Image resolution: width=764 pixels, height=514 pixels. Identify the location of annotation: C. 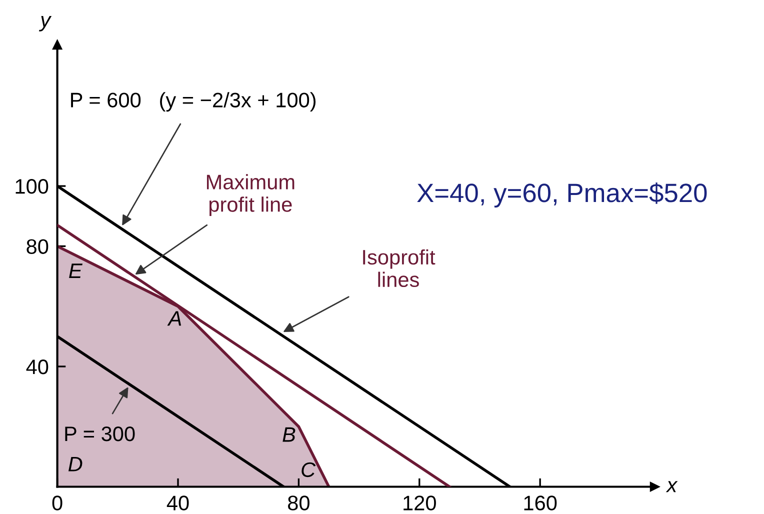
(309, 470).